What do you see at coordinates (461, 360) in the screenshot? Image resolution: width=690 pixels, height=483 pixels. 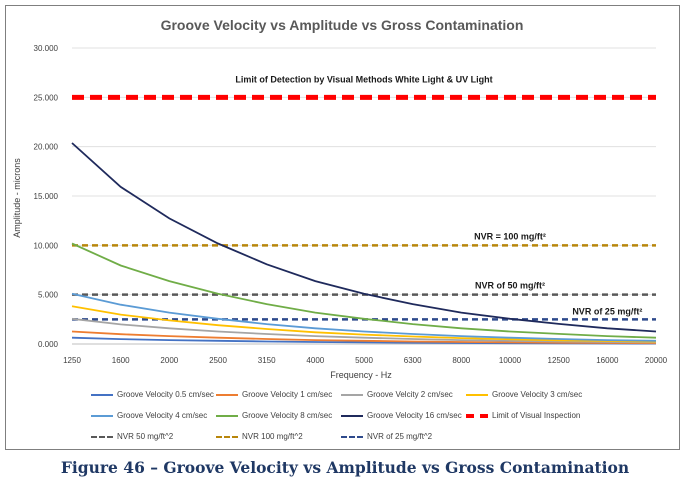 I see `x-tick-label: 8000` at bounding box center [461, 360].